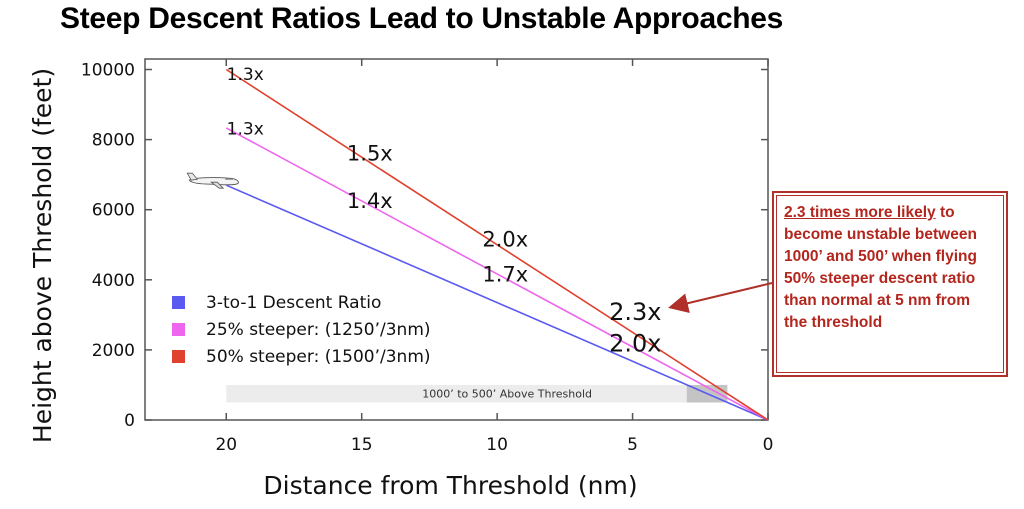  What do you see at coordinates (42, 255) in the screenshot?
I see `y-axis-label: Height above Threshold (feet)` at bounding box center [42, 255].